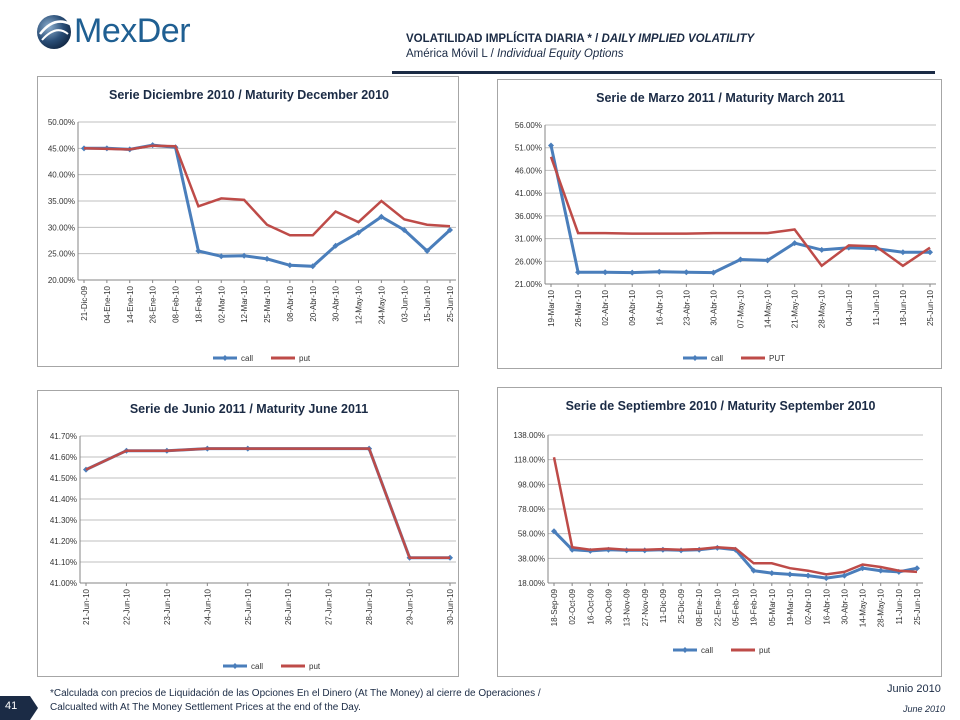 Image resolution: width=960 pixels, height=720 pixels. What do you see at coordinates (450, 606) in the screenshot?
I see `x-tick-label: 30-Jun-10` at bounding box center [450, 606].